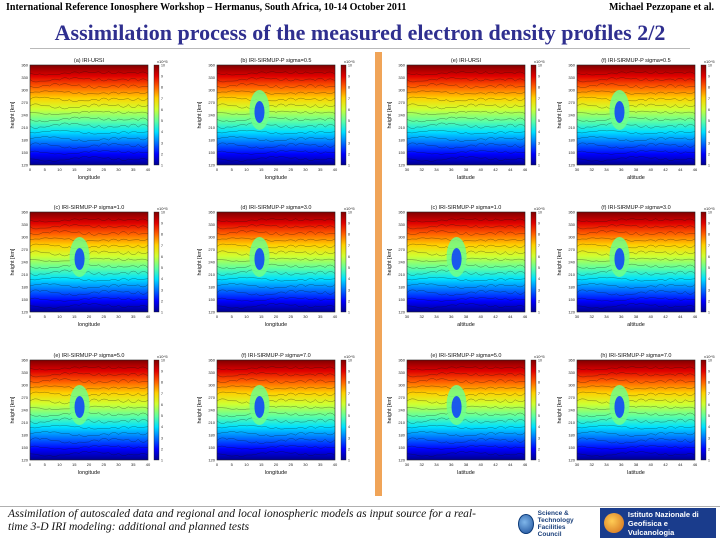 Image resolution: width=720 pixels, height=540 pixels. What do you see at coordinates (554, 524) in the screenshot?
I see `stfc-logo: Science & Technology Facilities Council` at bounding box center [554, 524].